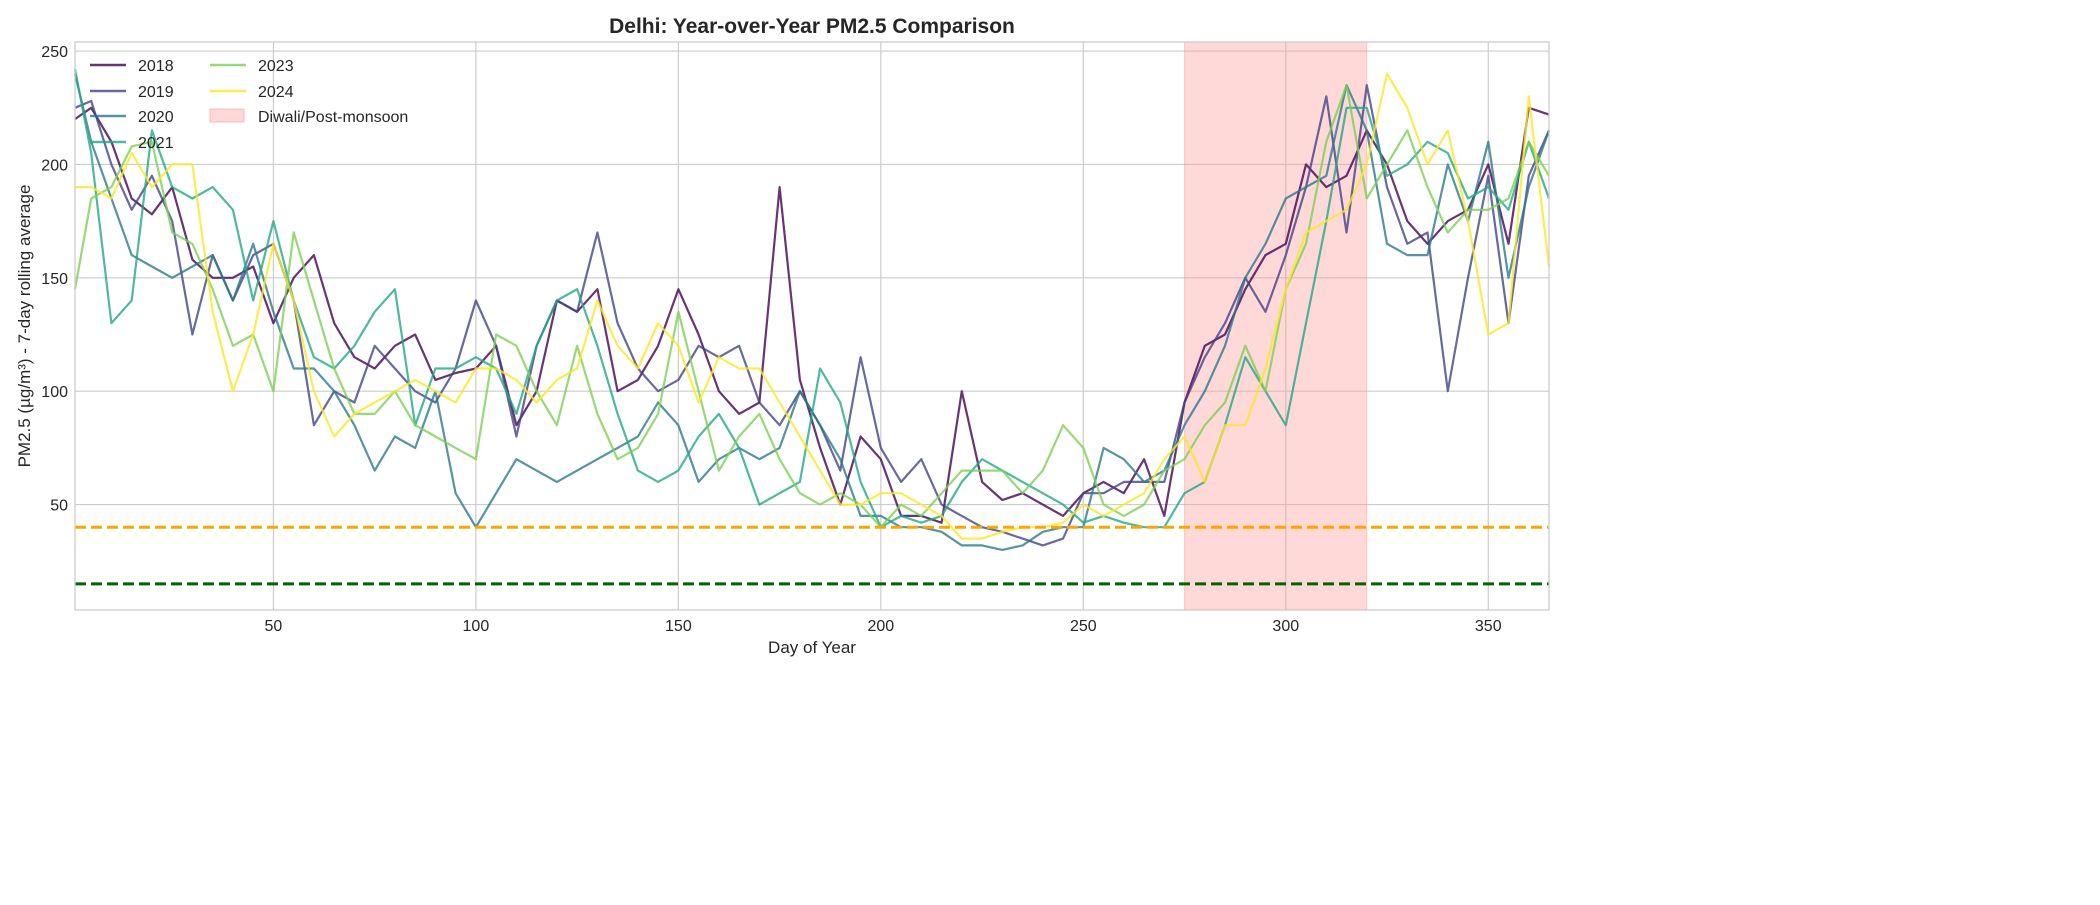 This screenshot has height=905, width=2100. Describe the element at coordinates (1285, 626) in the screenshot. I see `x-tick-label: 300` at that location.